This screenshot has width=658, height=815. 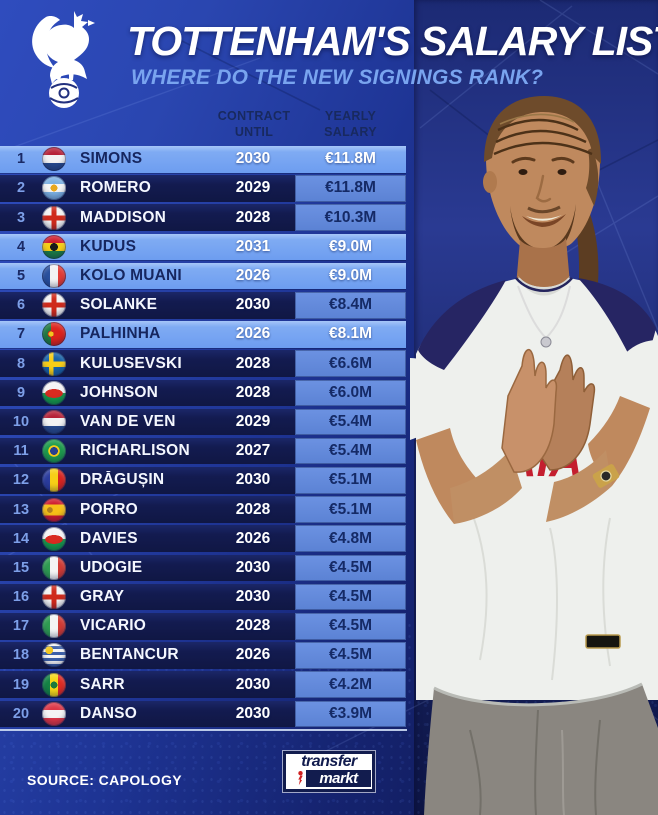 I want to click on yearly-salary-value: €8.1M, so click(x=350, y=334).